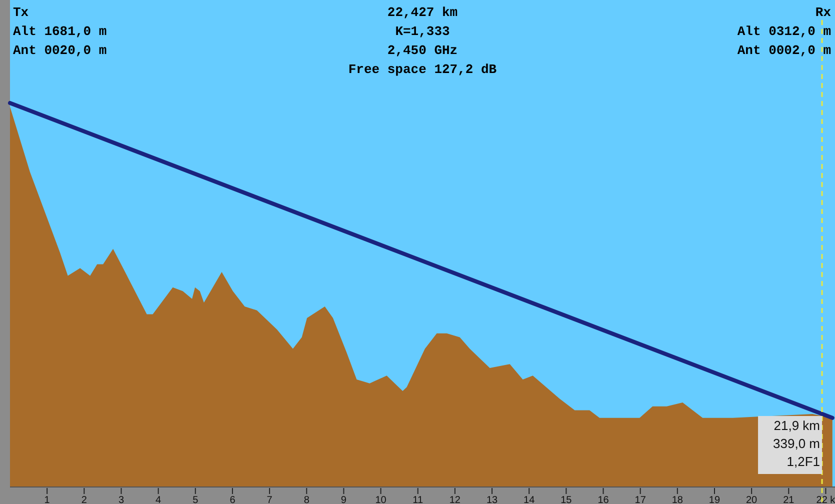  I want to click on x-tick-label: 18, so click(678, 499).